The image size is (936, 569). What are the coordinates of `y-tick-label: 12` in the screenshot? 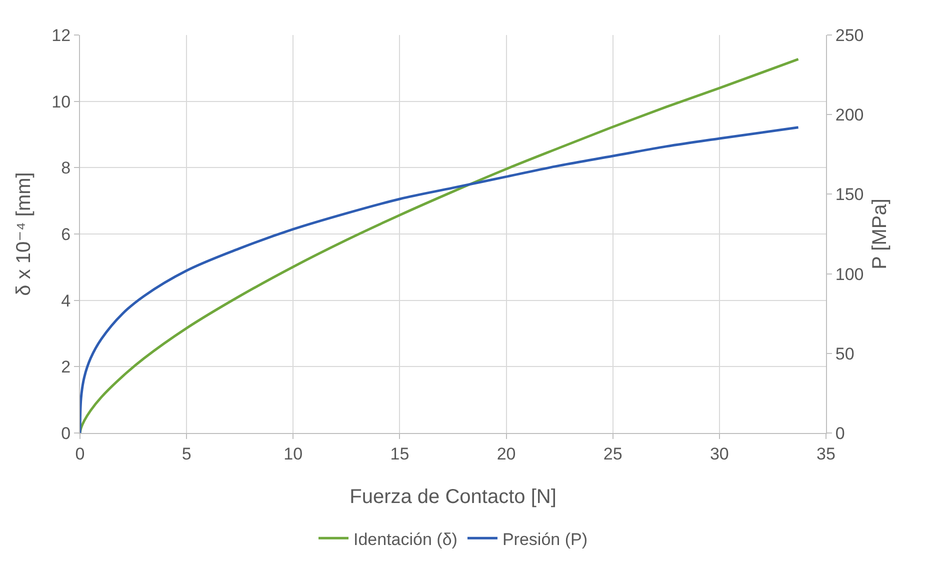 It's located at (61, 35).